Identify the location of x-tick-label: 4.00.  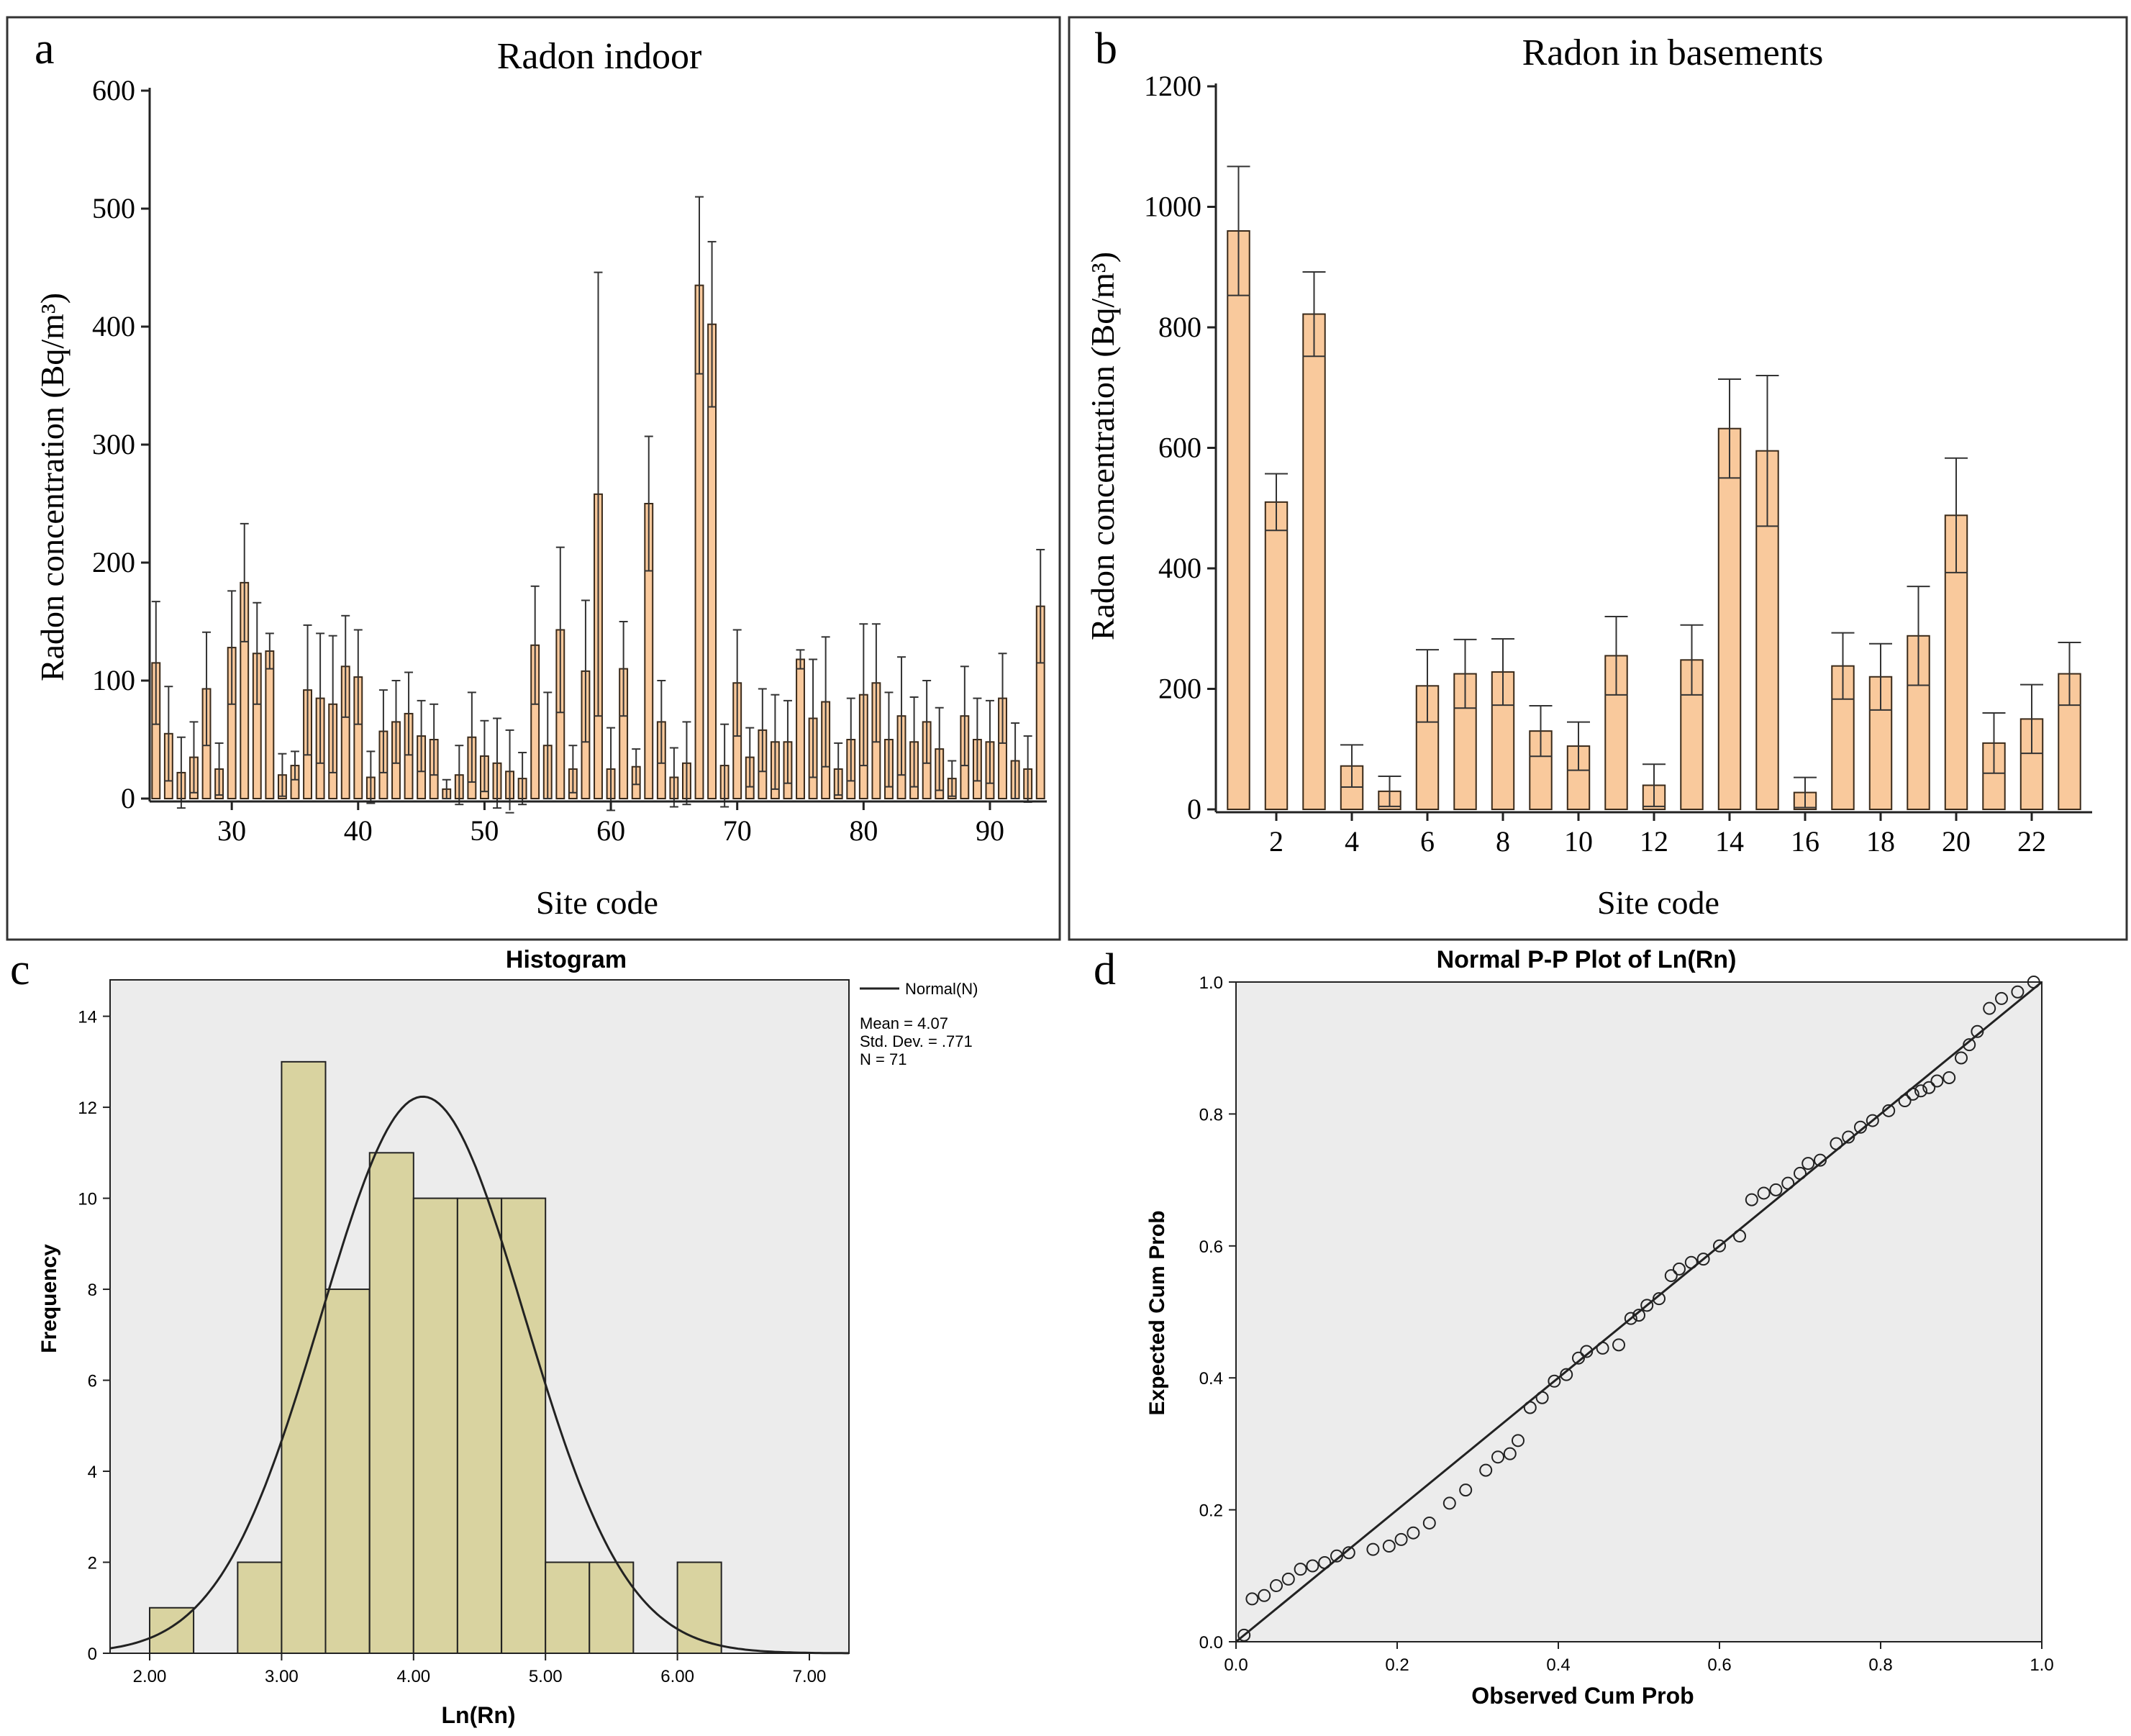
(413, 1676).